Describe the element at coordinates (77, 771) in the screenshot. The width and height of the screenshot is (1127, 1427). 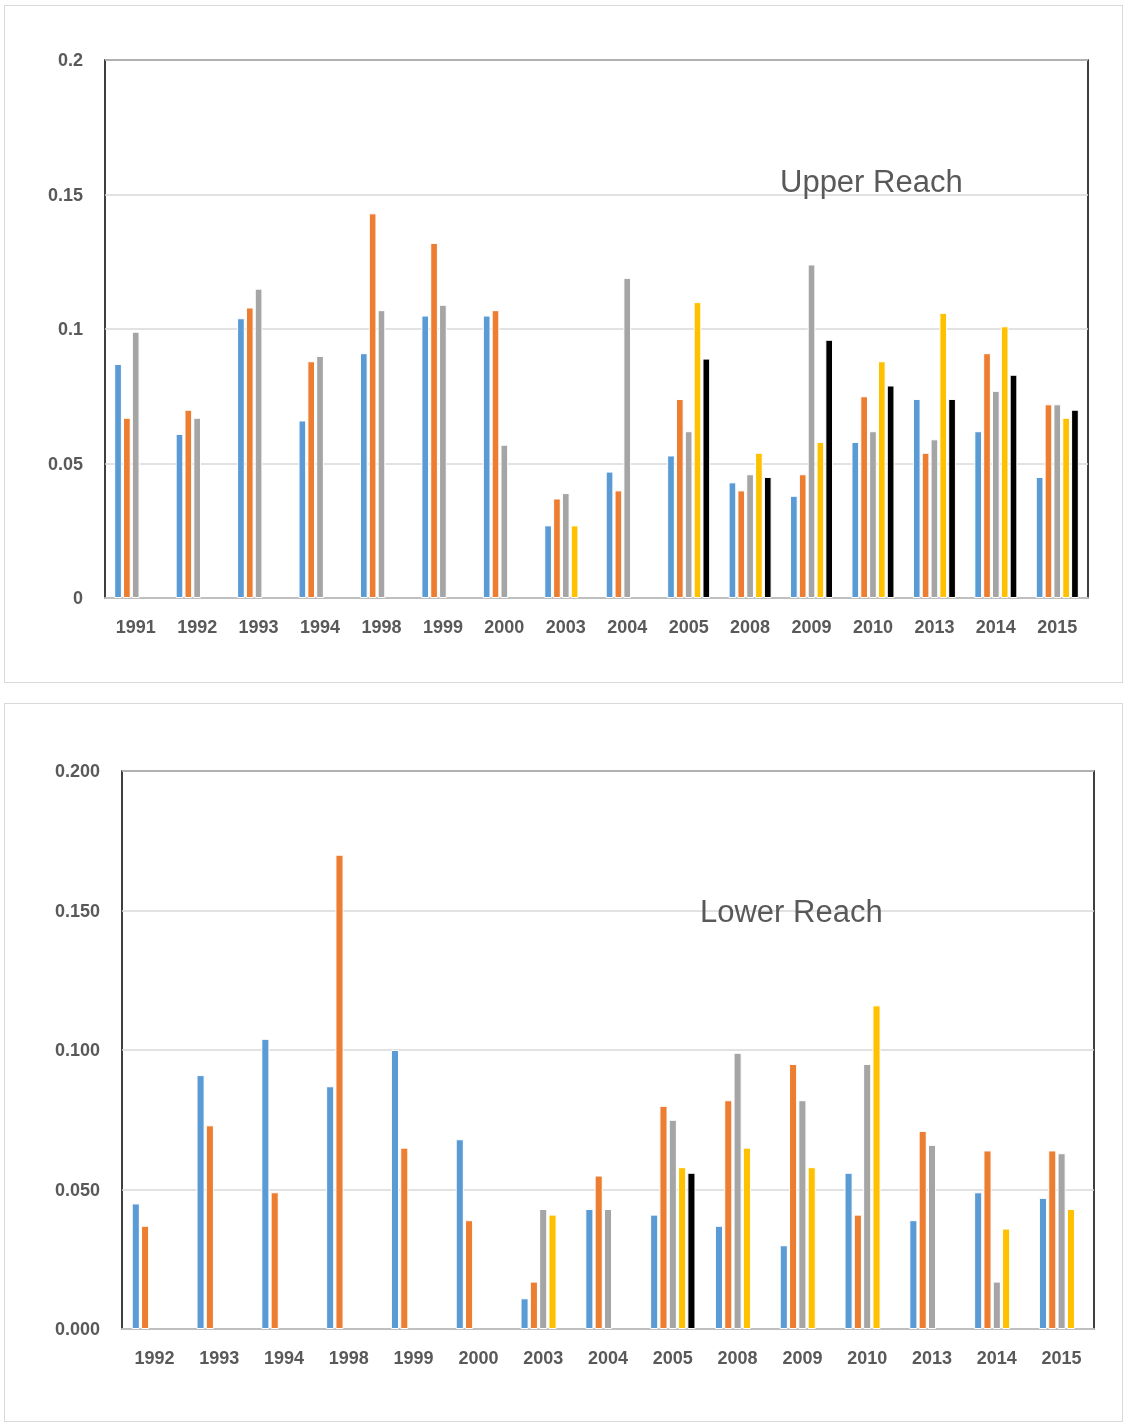
I see `y-tick-label: 0.200` at that location.